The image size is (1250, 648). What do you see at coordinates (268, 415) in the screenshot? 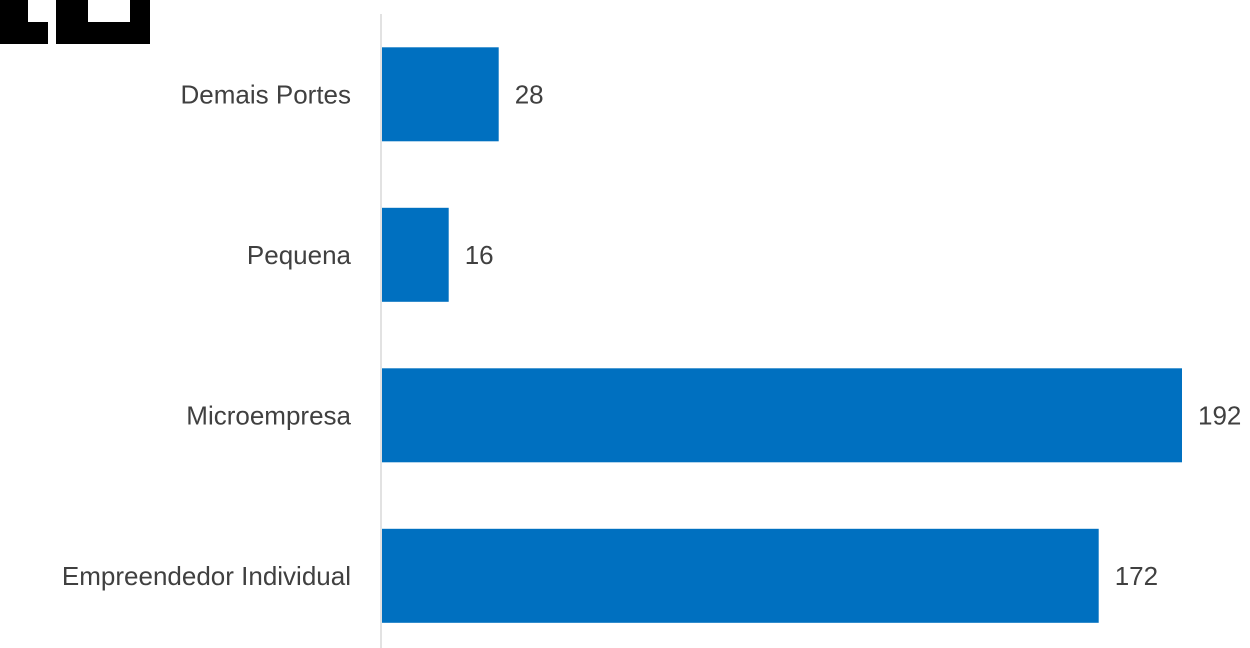
I see `category-label: Microempresa` at bounding box center [268, 415].